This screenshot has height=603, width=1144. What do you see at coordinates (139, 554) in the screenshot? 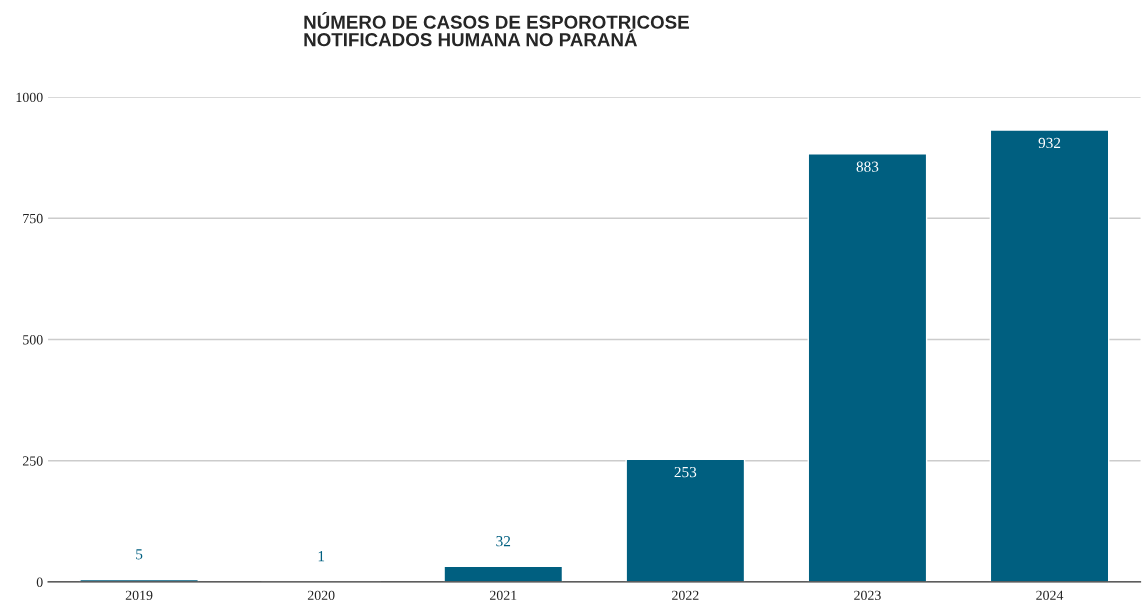
I see `data-label: 5` at bounding box center [139, 554].